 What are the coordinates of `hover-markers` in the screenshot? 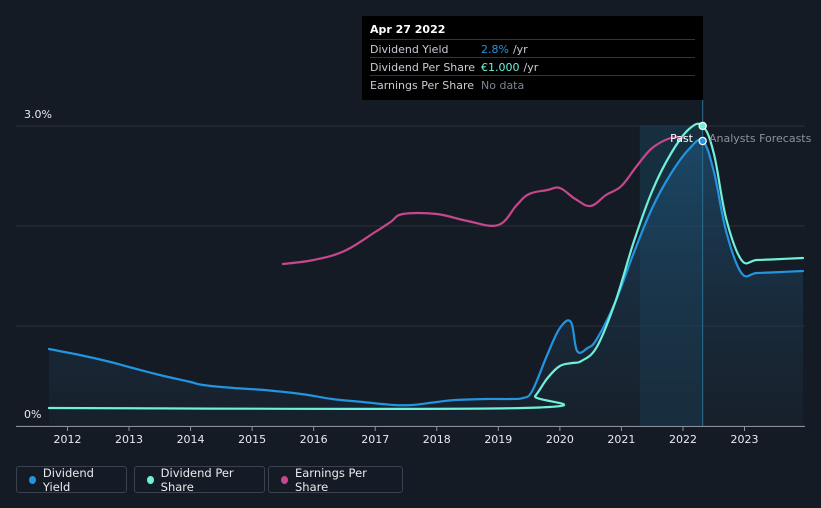 It's located at (702, 133).